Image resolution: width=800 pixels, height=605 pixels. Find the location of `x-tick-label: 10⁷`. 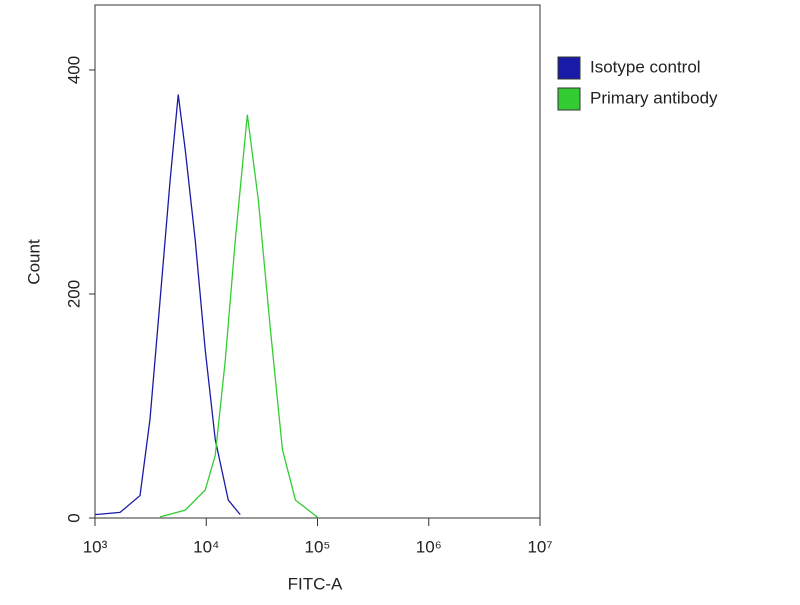

x-tick-label: 10⁷ is located at coordinates (539, 546).